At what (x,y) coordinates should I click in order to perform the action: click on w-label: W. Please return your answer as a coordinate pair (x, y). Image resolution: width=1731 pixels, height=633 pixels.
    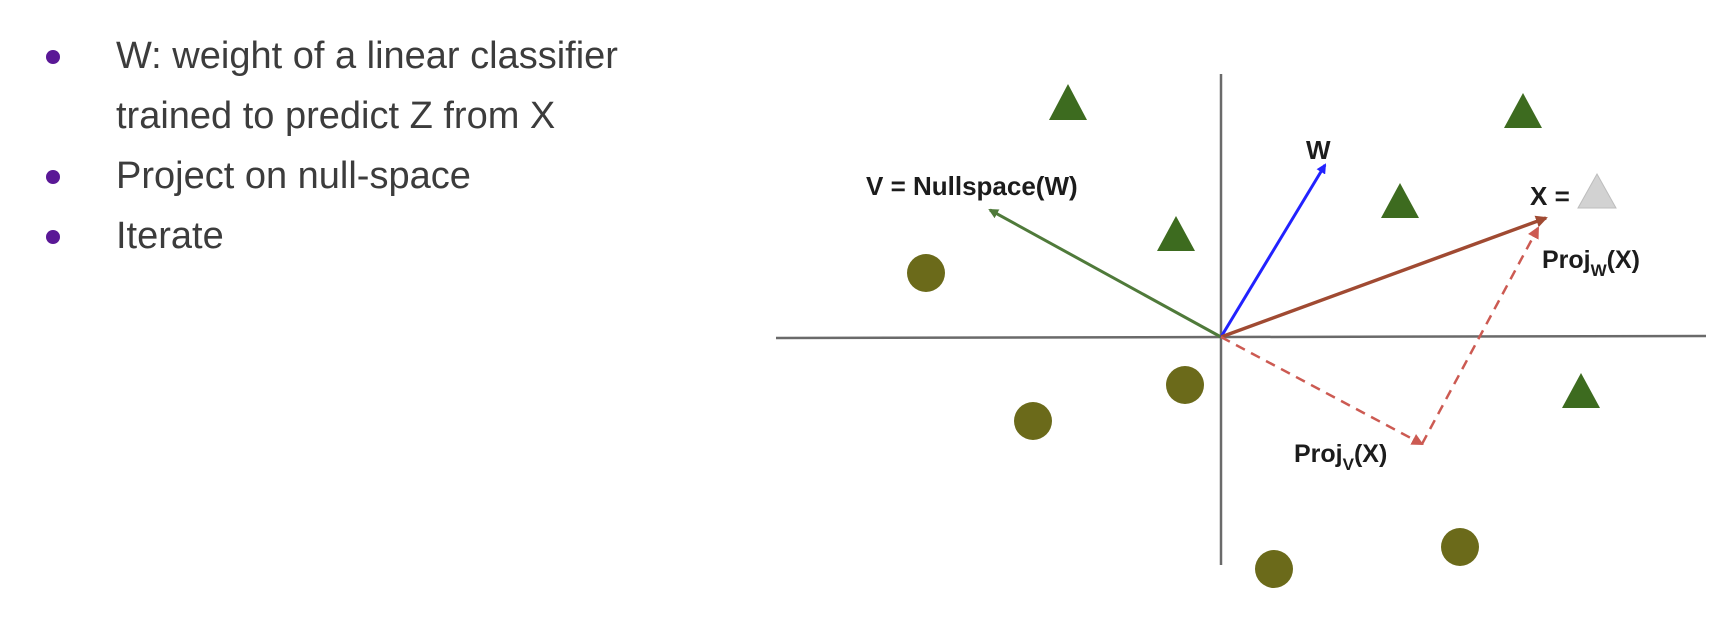
    Looking at the image, I should click on (1318, 150).